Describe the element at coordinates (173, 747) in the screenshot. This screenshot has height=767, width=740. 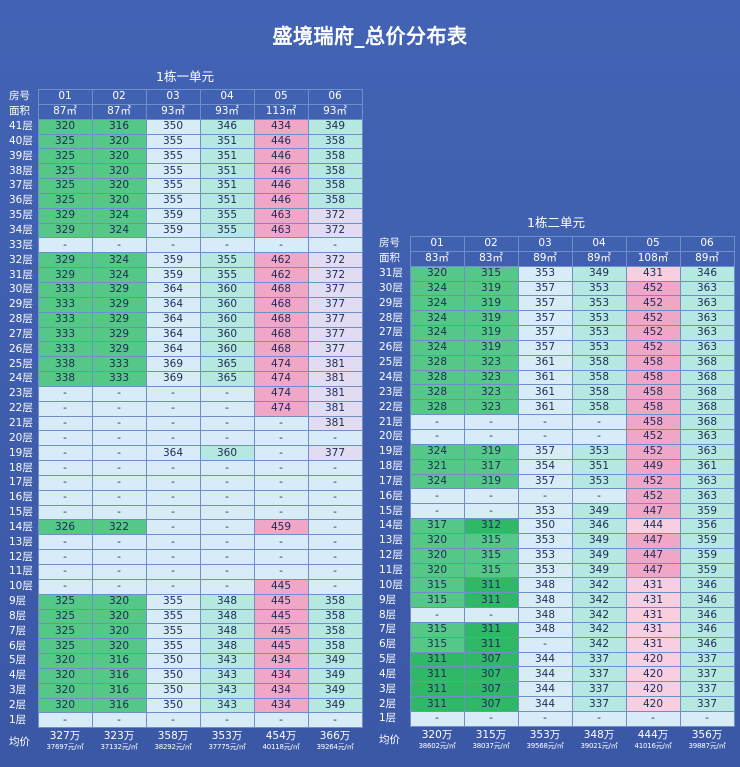
I see `average-unit-price: 38292元/㎡` at that location.